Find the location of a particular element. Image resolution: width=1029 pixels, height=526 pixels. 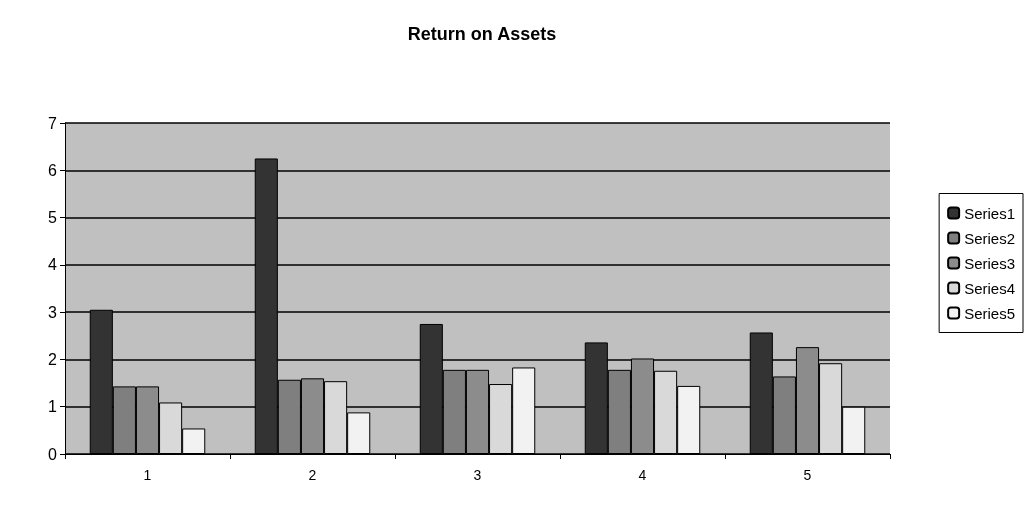

y-tick-label: 6 is located at coordinates (53, 170).